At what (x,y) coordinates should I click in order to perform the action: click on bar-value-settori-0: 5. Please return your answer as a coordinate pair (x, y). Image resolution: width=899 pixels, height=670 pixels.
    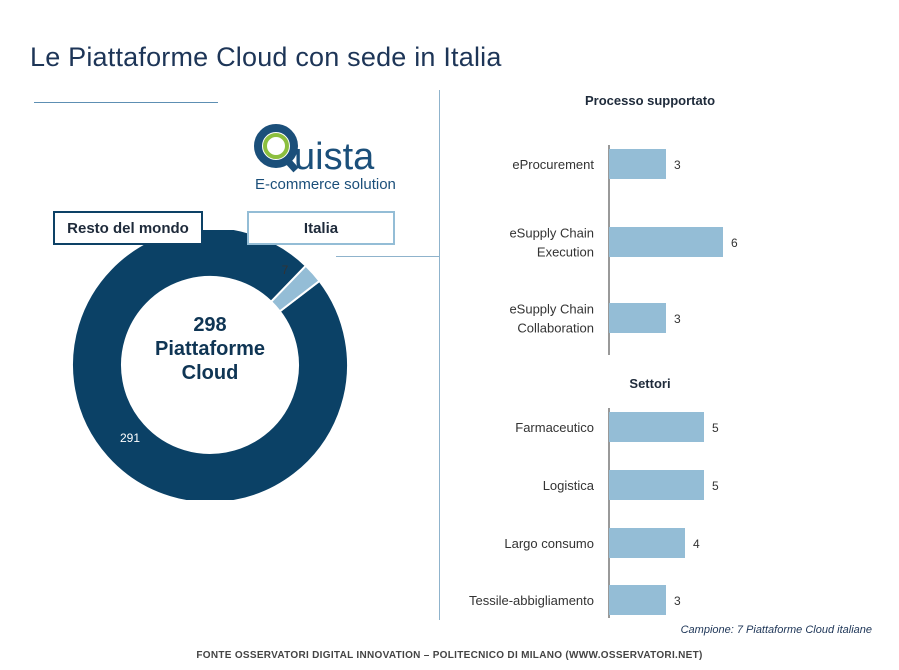
    Looking at the image, I should click on (715, 428).